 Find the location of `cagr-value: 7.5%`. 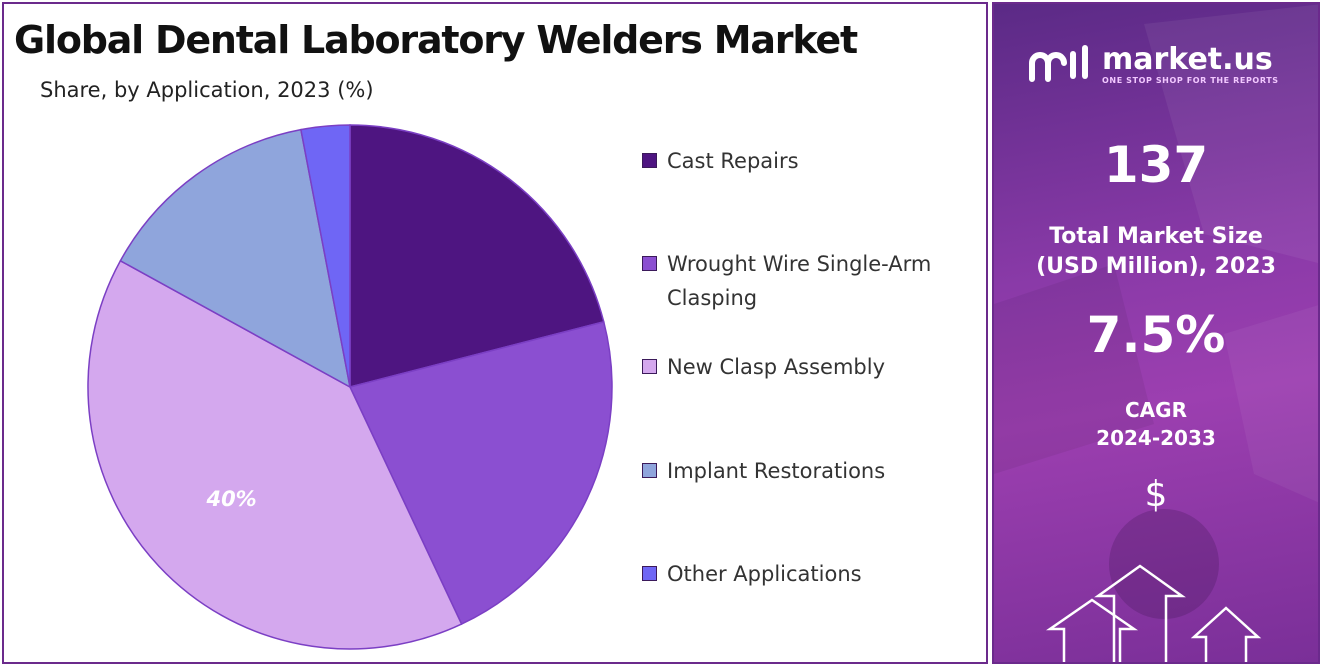

cagr-value: 7.5% is located at coordinates (1156, 335).